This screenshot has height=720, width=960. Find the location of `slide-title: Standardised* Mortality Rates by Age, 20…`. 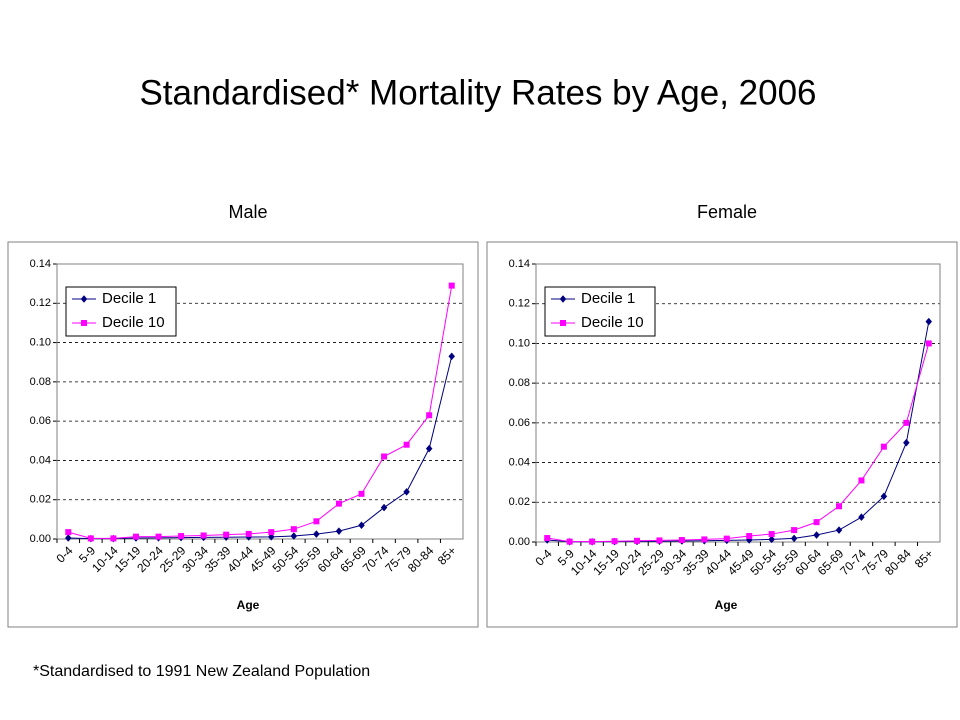

slide-title: Standardised* Mortality Rates by Age, 20… is located at coordinates (477, 92).